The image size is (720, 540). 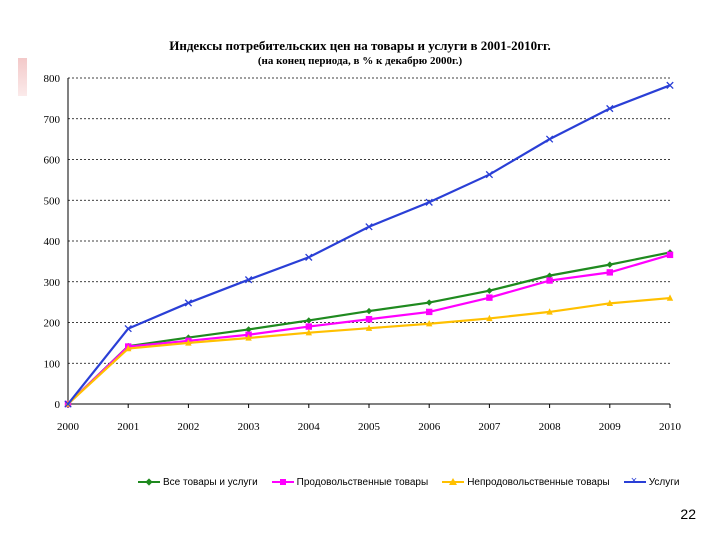 I want to click on page-number: 22, so click(x=688, y=514).